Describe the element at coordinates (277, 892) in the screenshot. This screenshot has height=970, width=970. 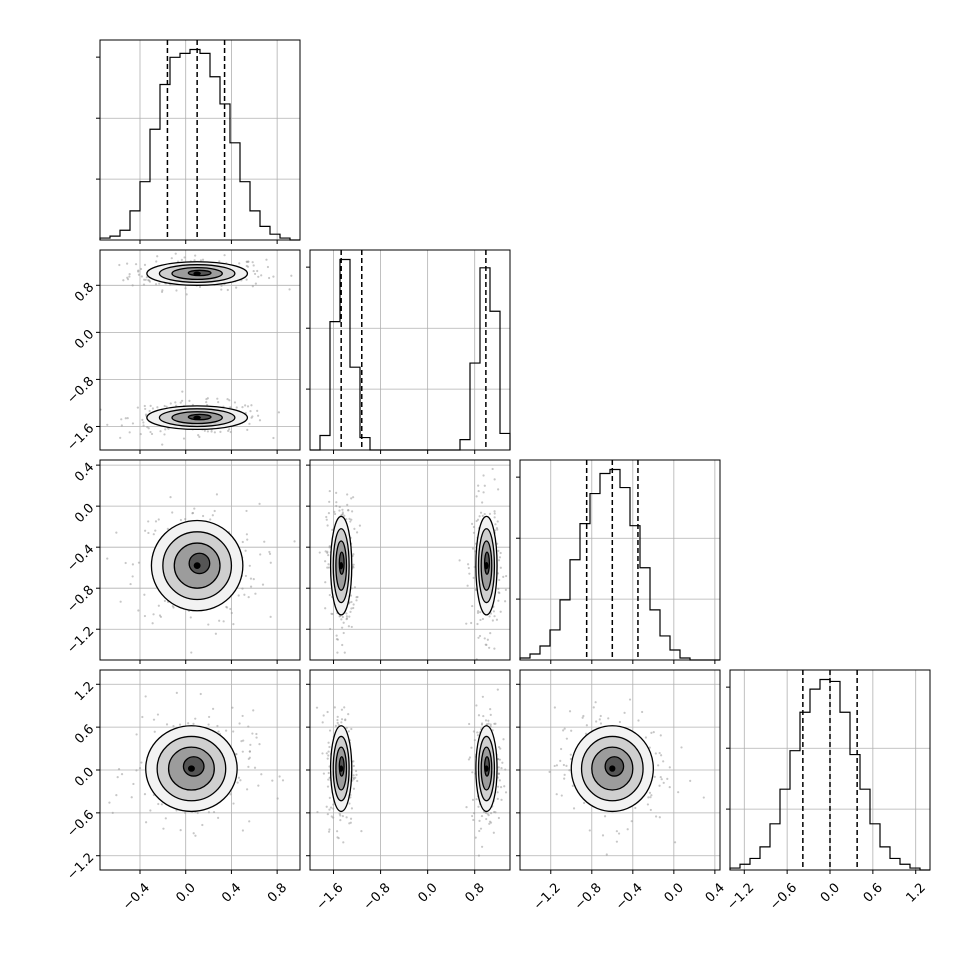
I see `x-tick-label: 0.8` at that location.